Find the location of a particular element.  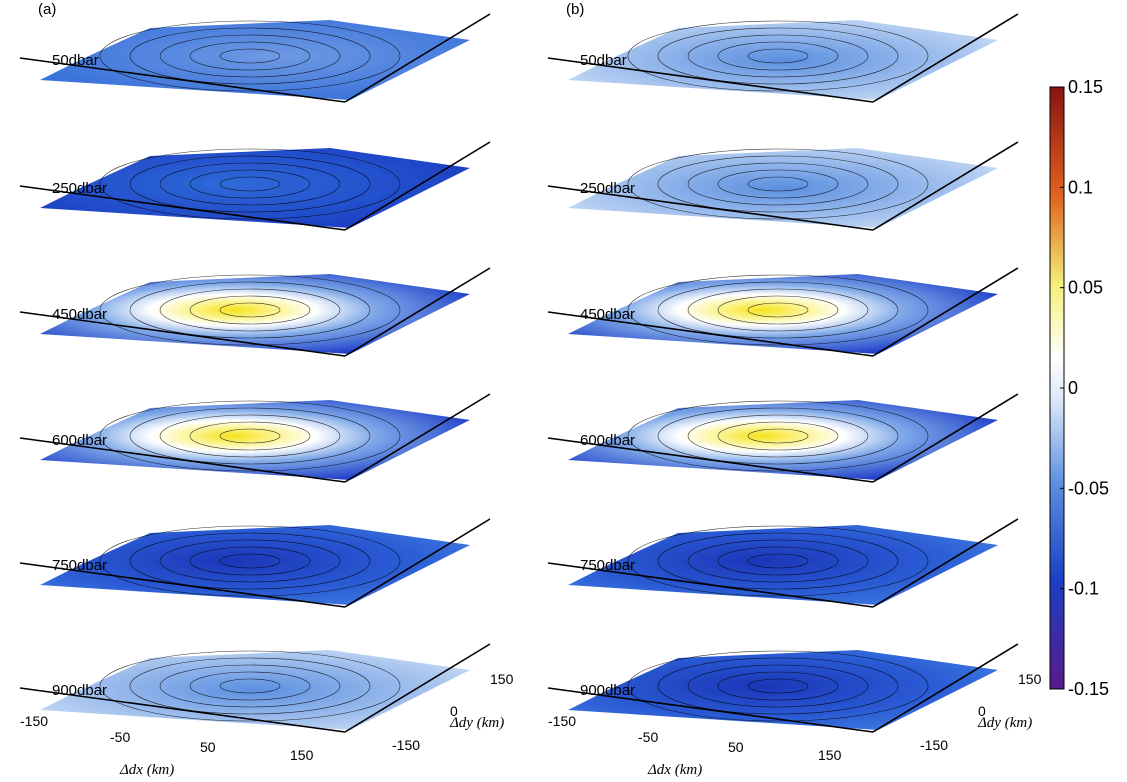

y-tick-label: -150 is located at coordinates (934, 745).